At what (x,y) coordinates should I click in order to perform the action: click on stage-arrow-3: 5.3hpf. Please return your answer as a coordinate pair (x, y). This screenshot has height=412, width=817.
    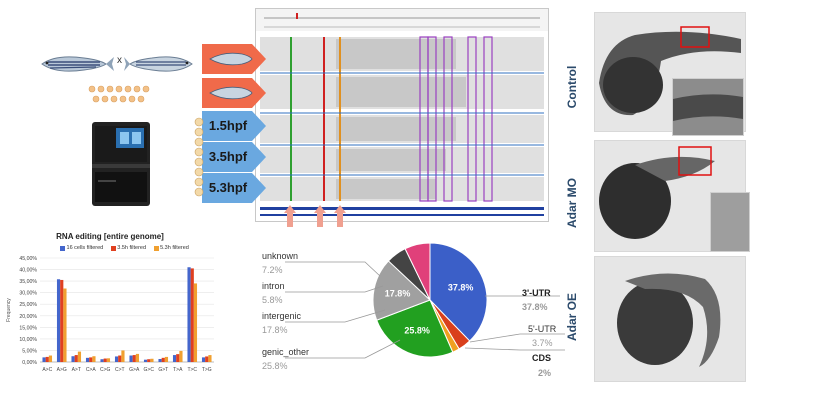
    Looking at the image, I should click on (234, 188).